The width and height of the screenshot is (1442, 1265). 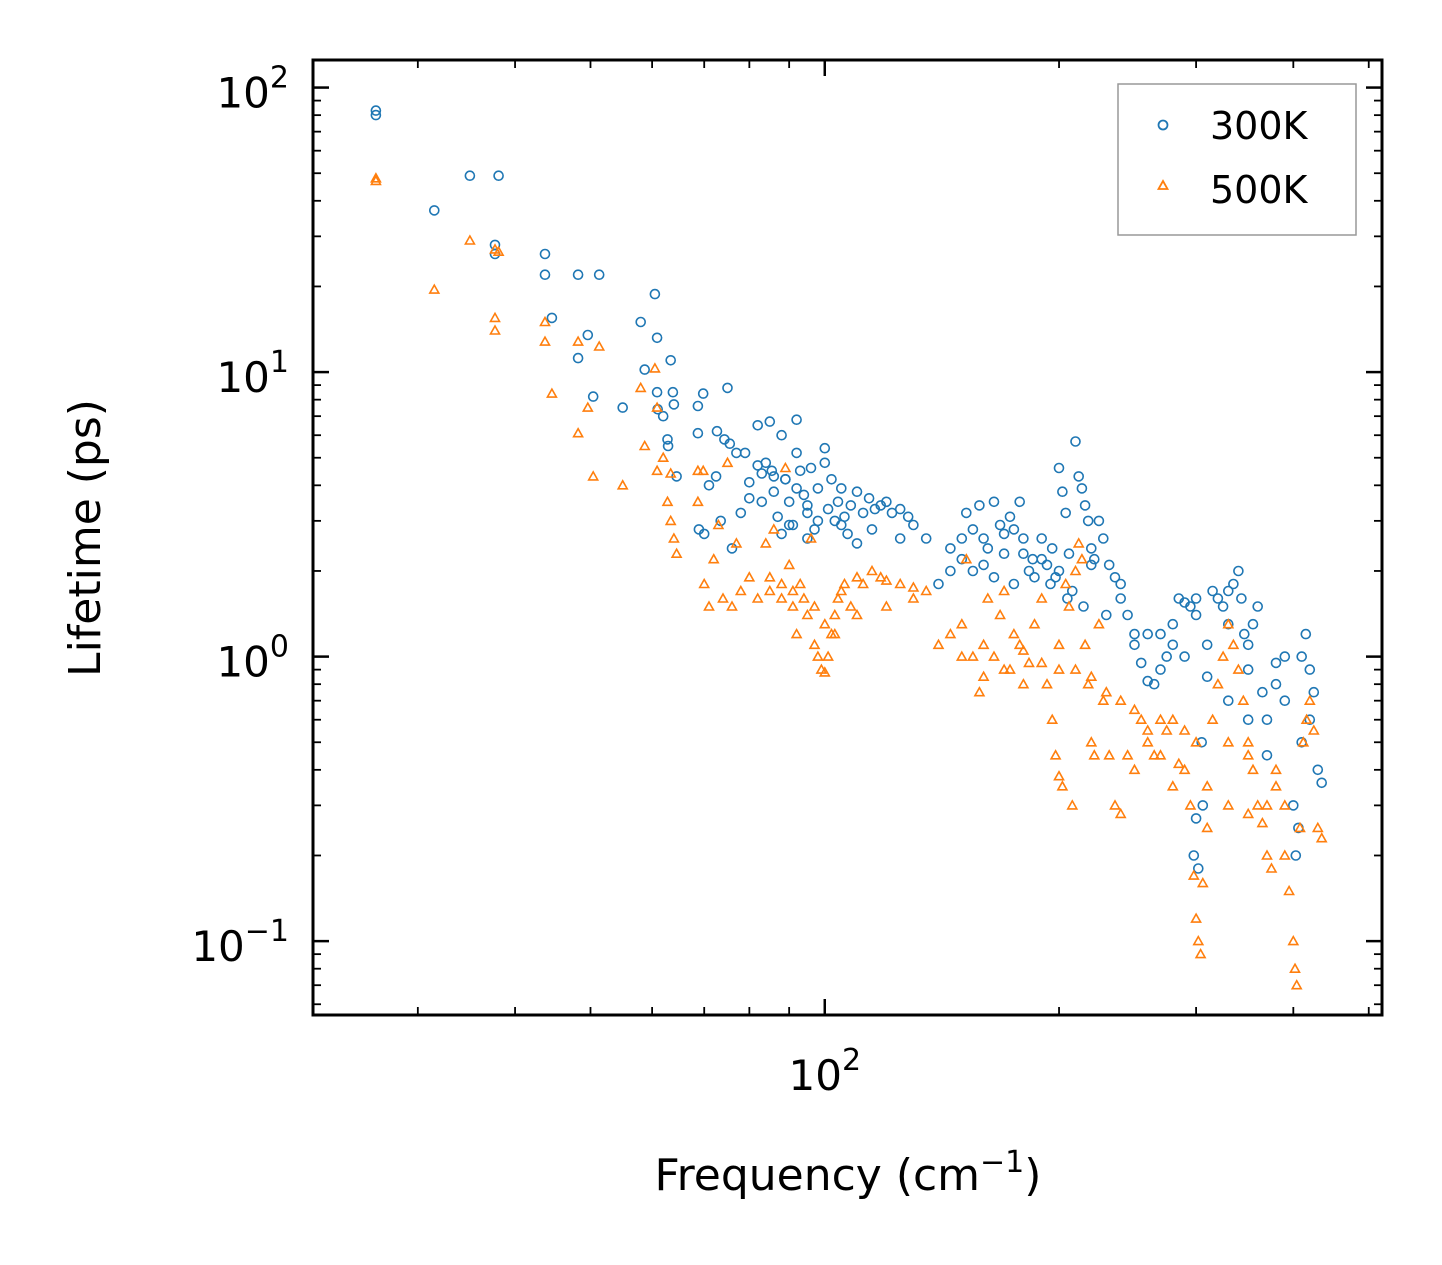 What do you see at coordinates (1163, 184) in the screenshot?
I see `legend-marker-500k` at bounding box center [1163, 184].